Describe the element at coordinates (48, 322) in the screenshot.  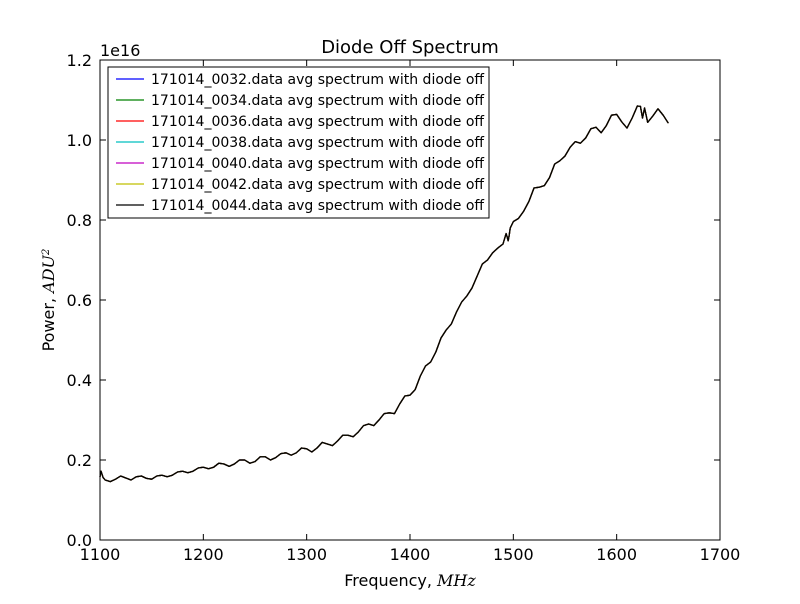
I see `y-axis-label-text: Power,` at that location.